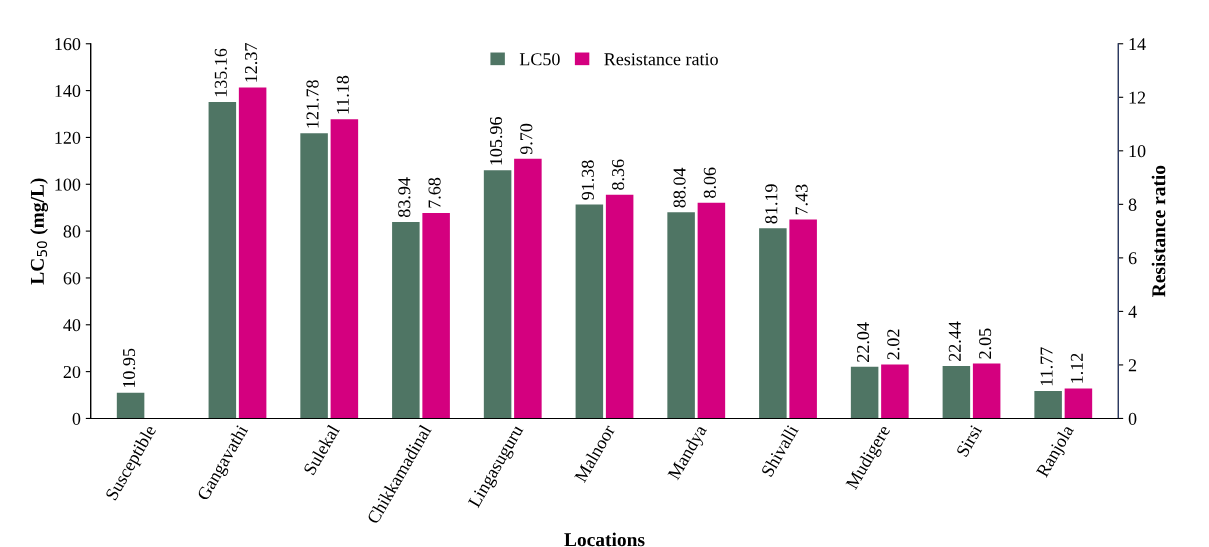 The width and height of the screenshot is (1209, 547). Describe the element at coordinates (679, 187) in the screenshot. I see `data-label: 88.04` at that location.